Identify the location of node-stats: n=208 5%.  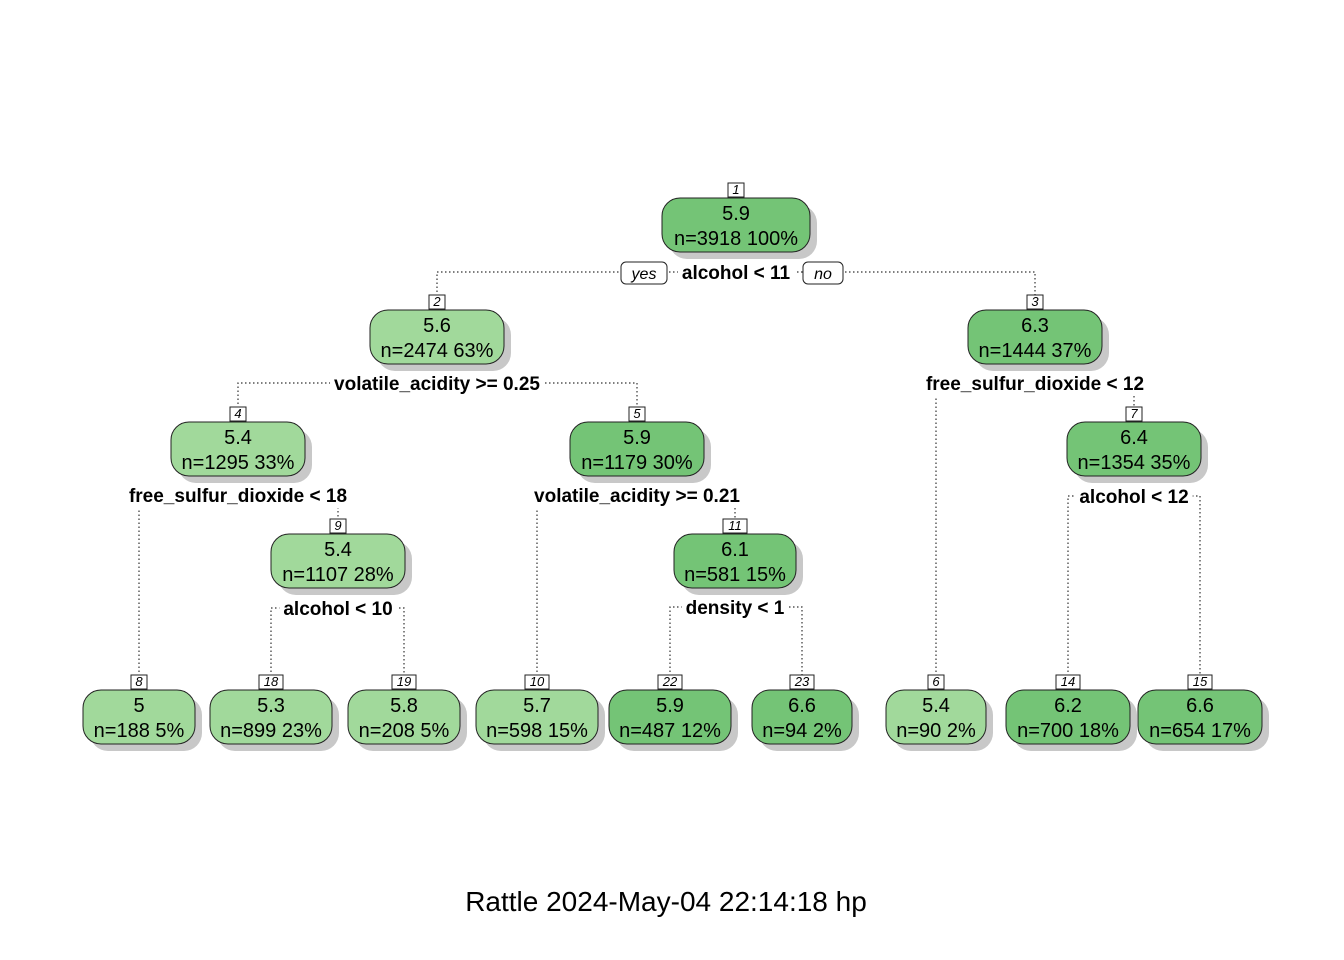
(404, 731).